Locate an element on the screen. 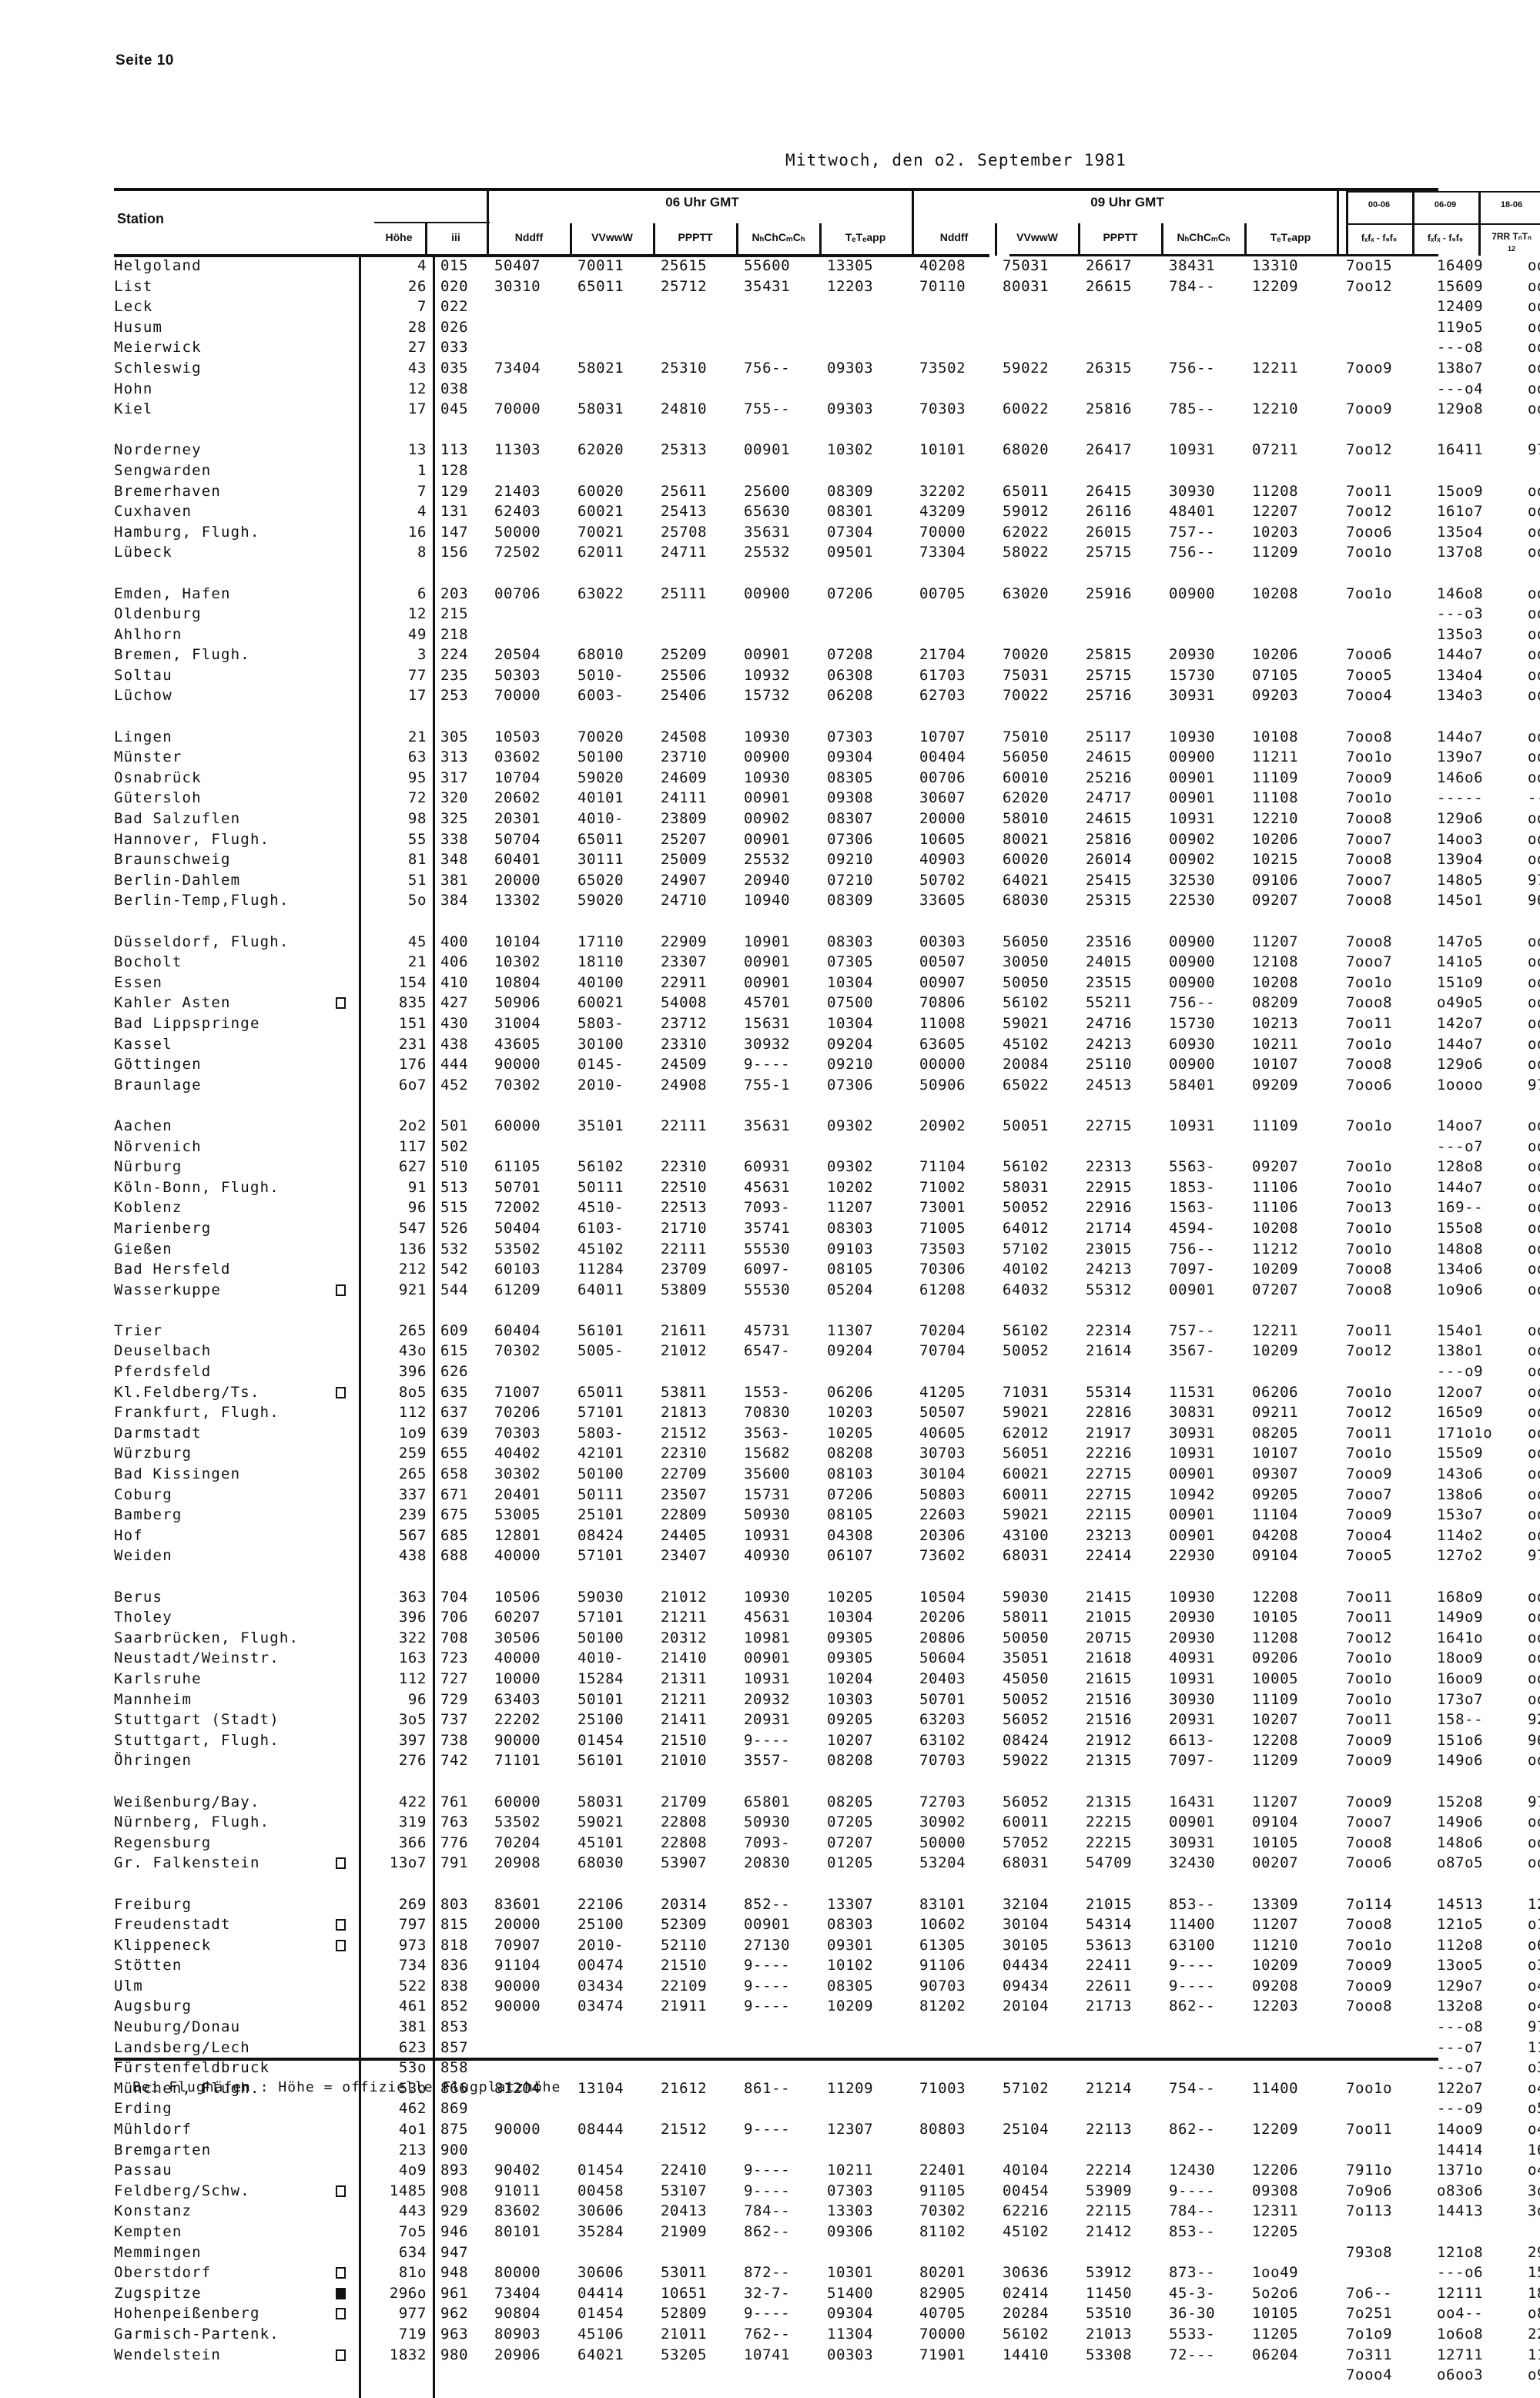 This screenshot has height=2398, width=1540. cell-a2: 01454 is located at coordinates (601, 2314).